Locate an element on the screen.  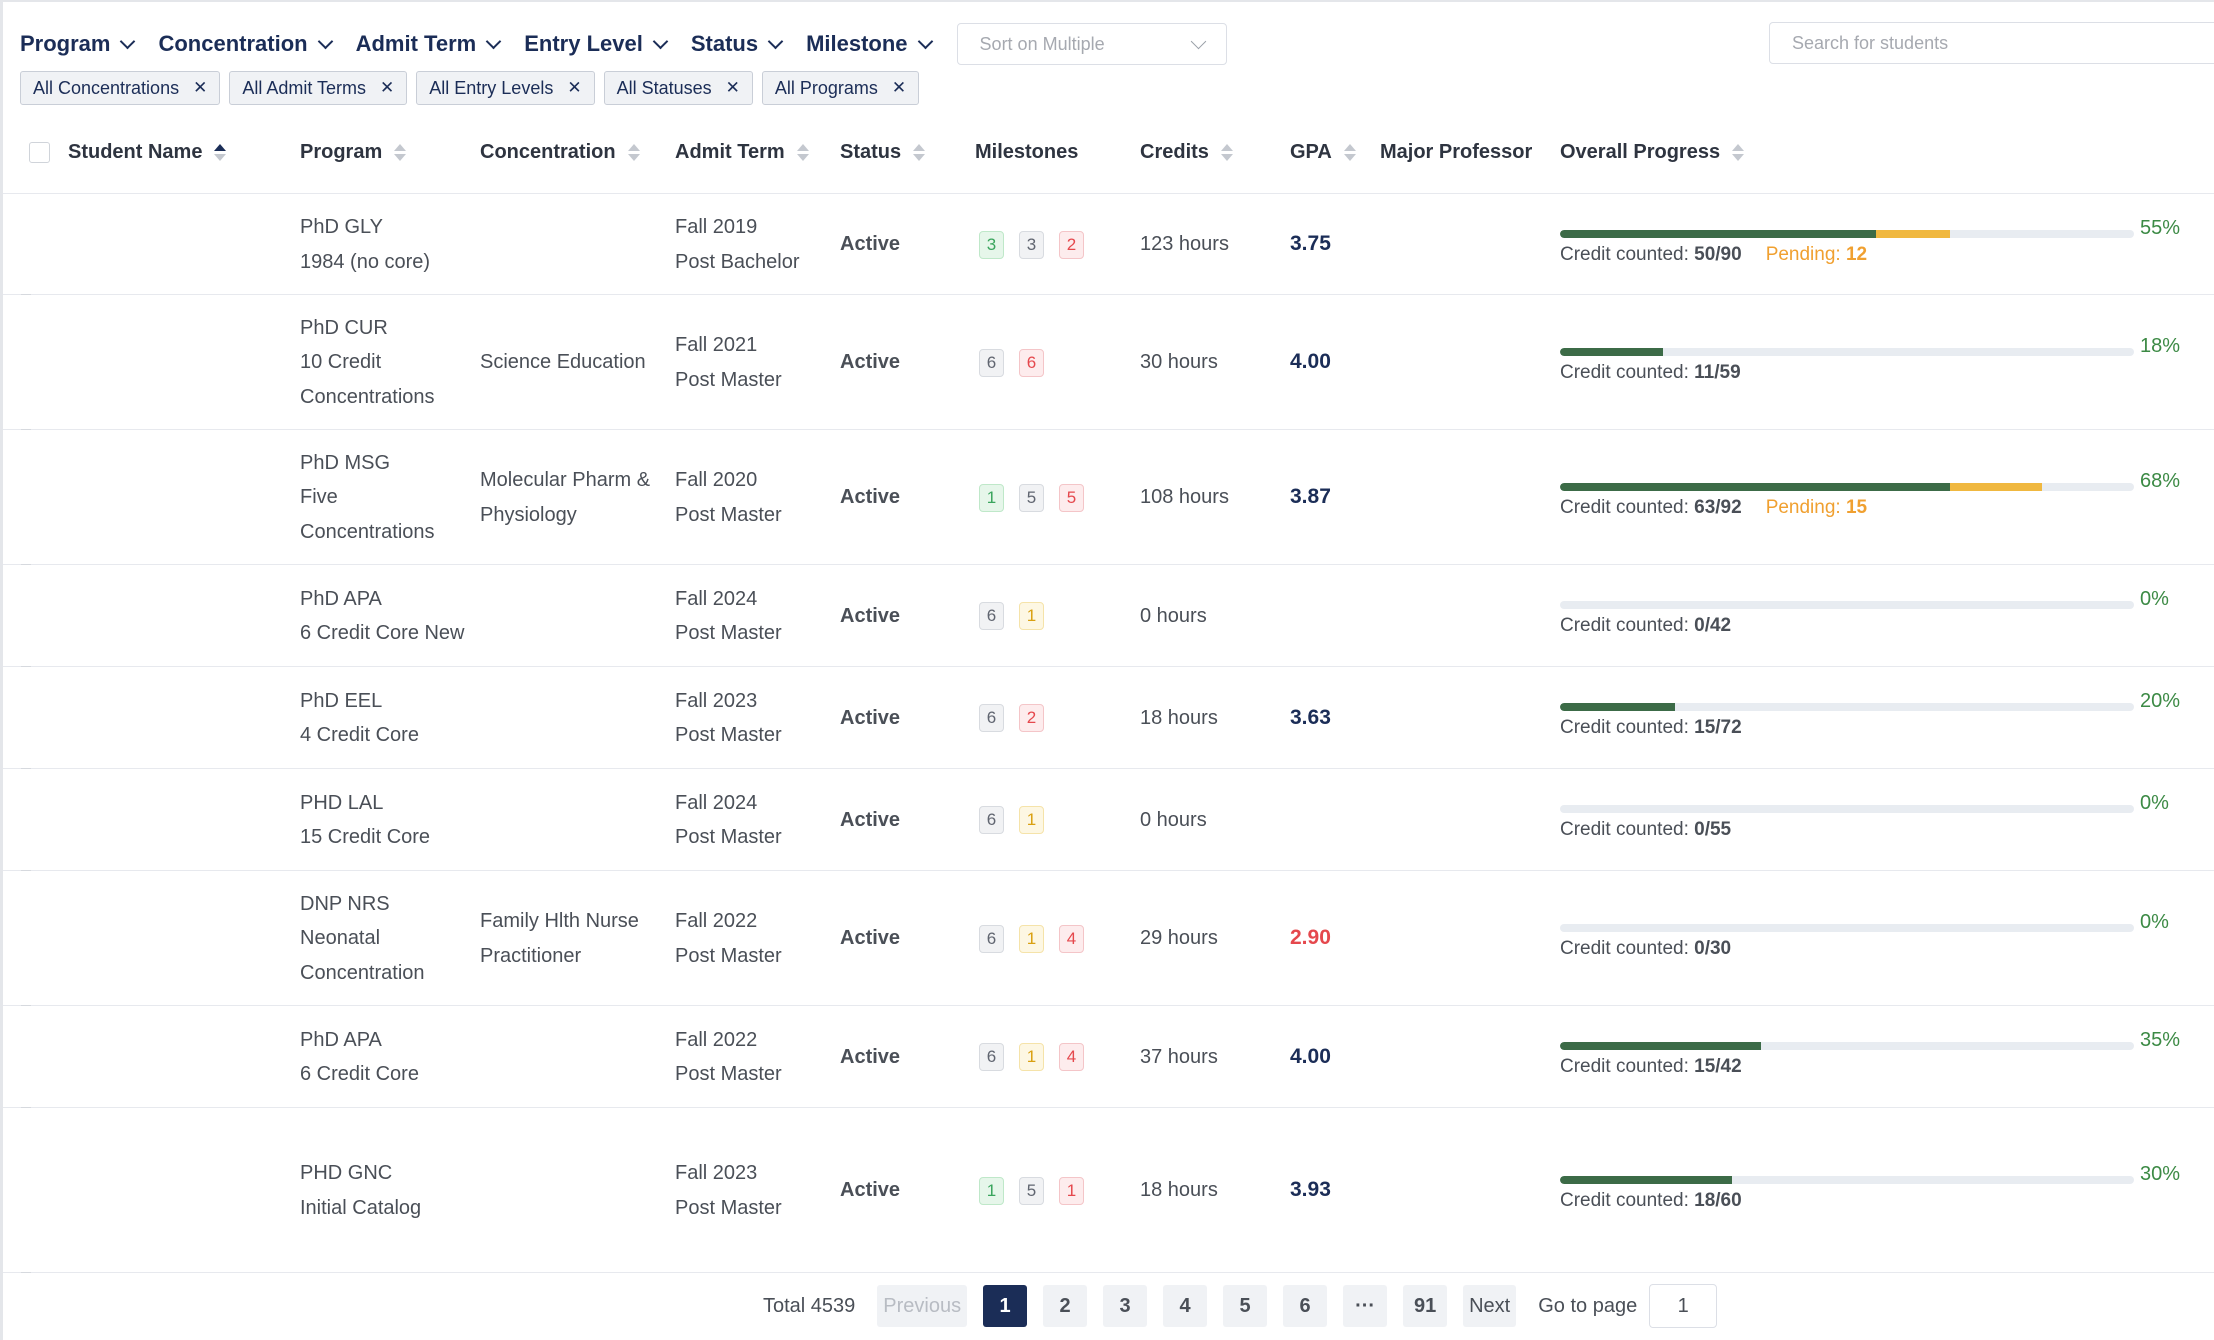
admit-term-cell-line: Fall 2021 is located at coordinates (716, 345).